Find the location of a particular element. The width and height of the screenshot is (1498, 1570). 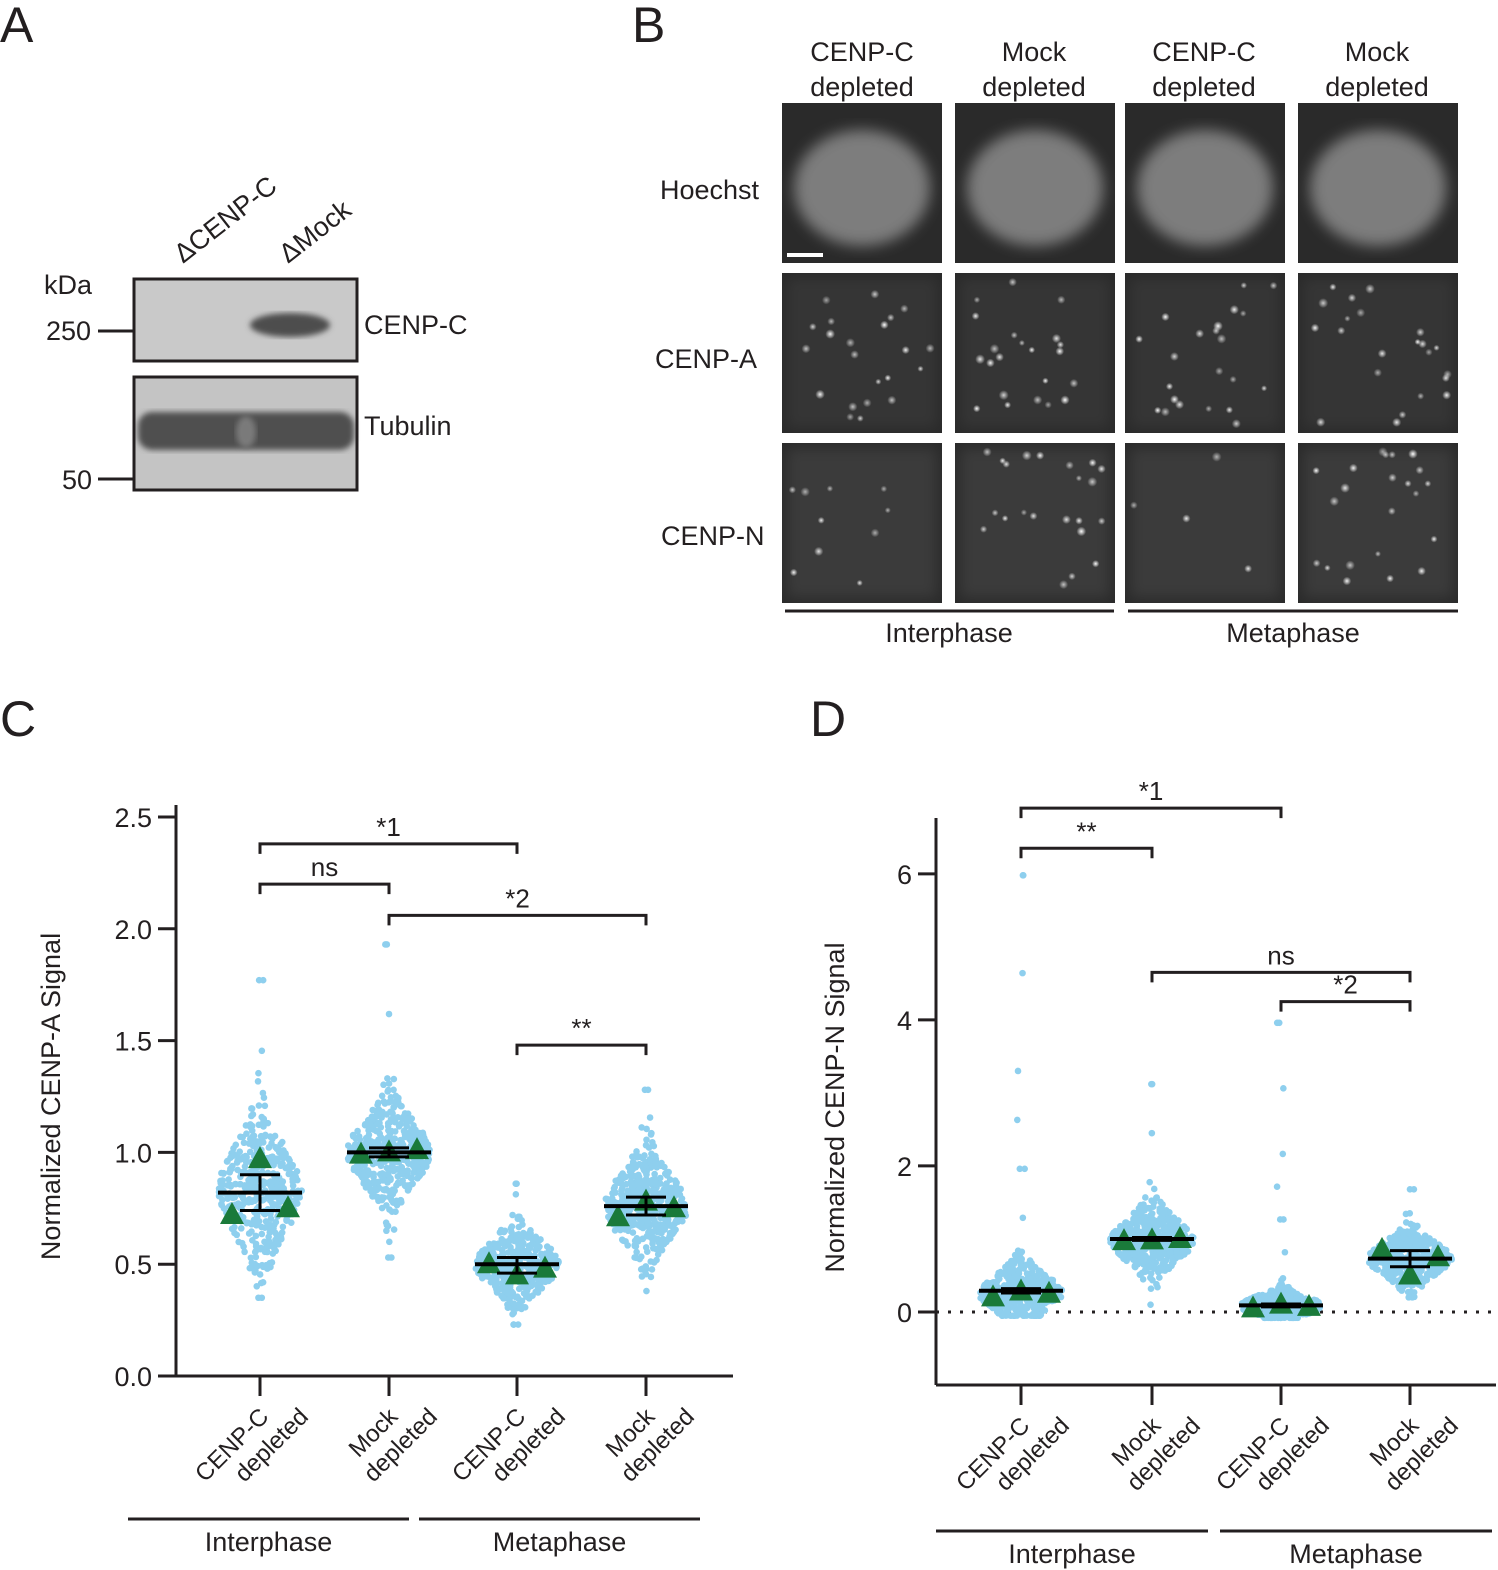

y-tick-label: 6 is located at coordinates (904, 875).